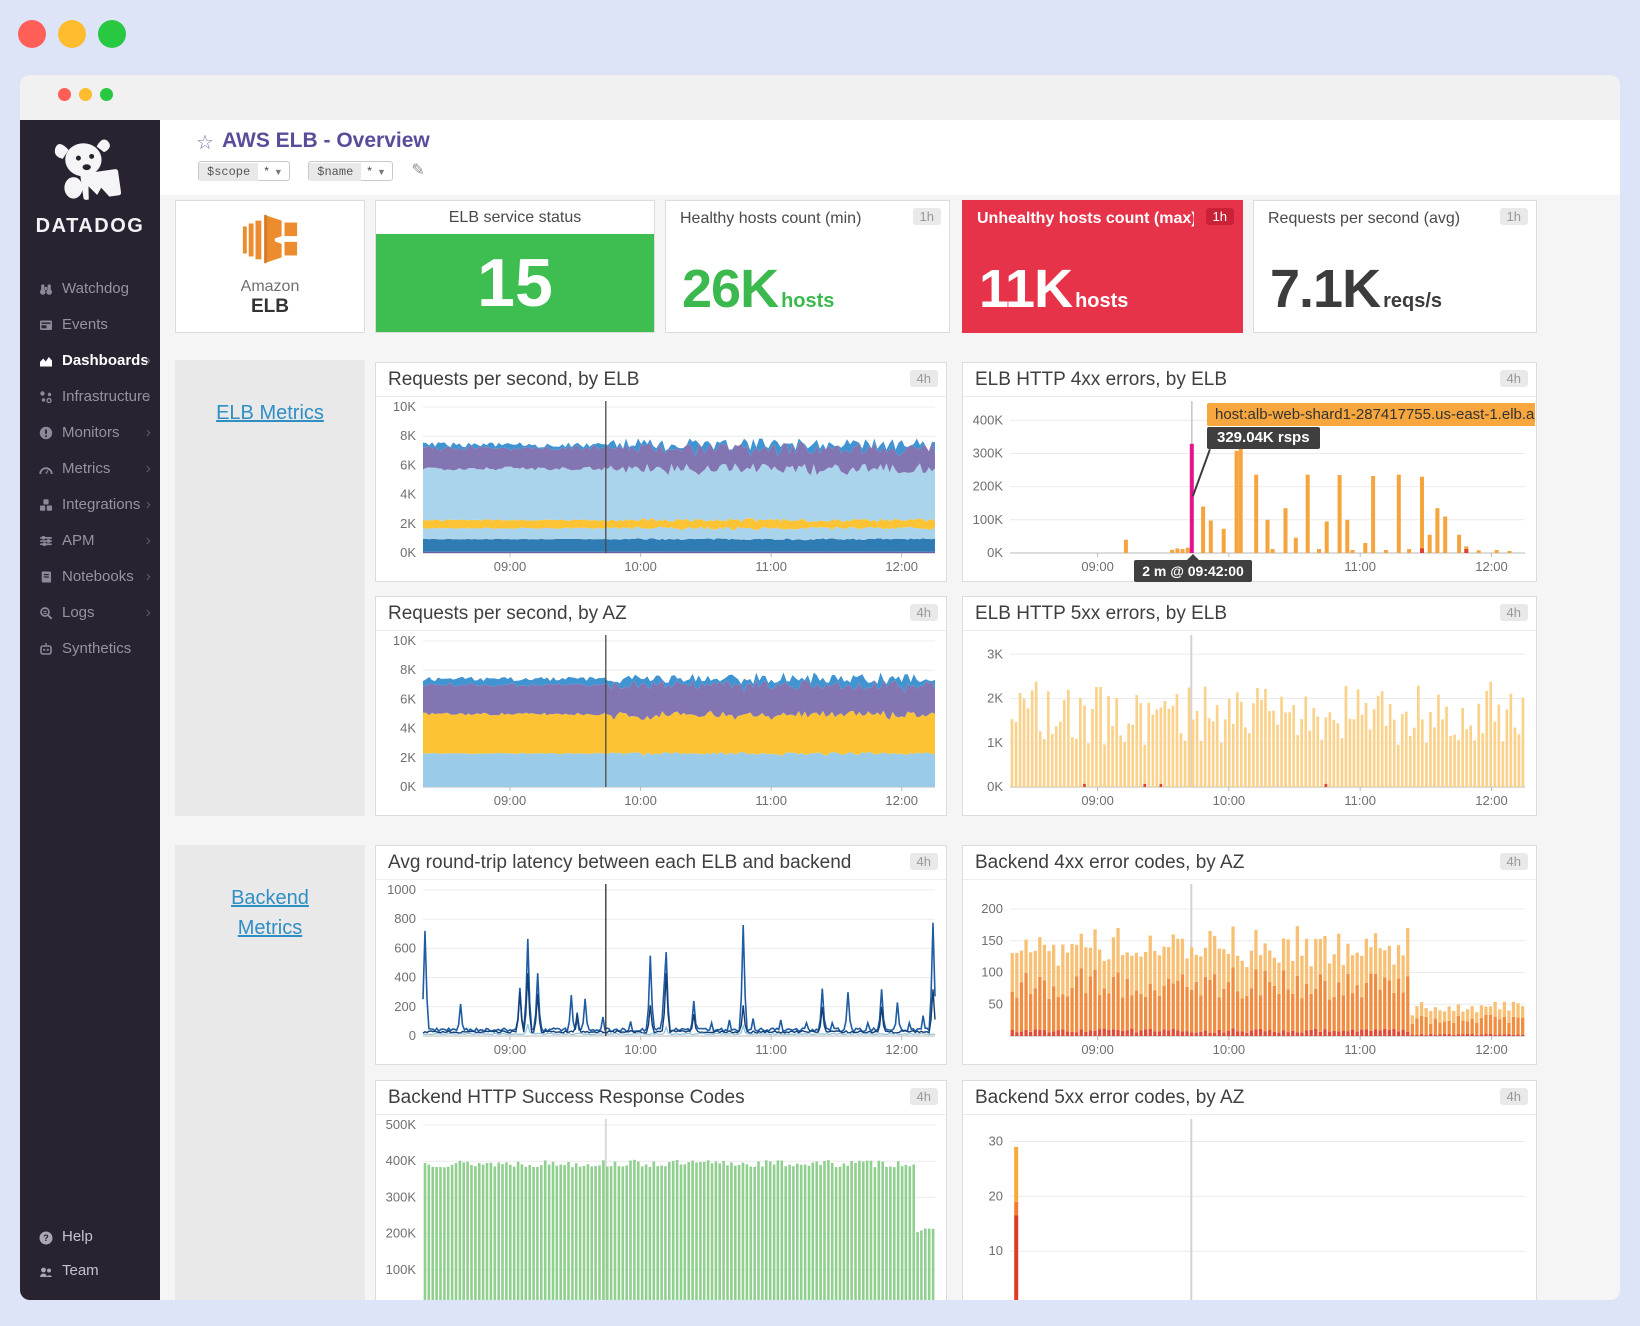 The width and height of the screenshot is (1640, 1326). I want to click on svg-text: 4K, so click(408, 728).